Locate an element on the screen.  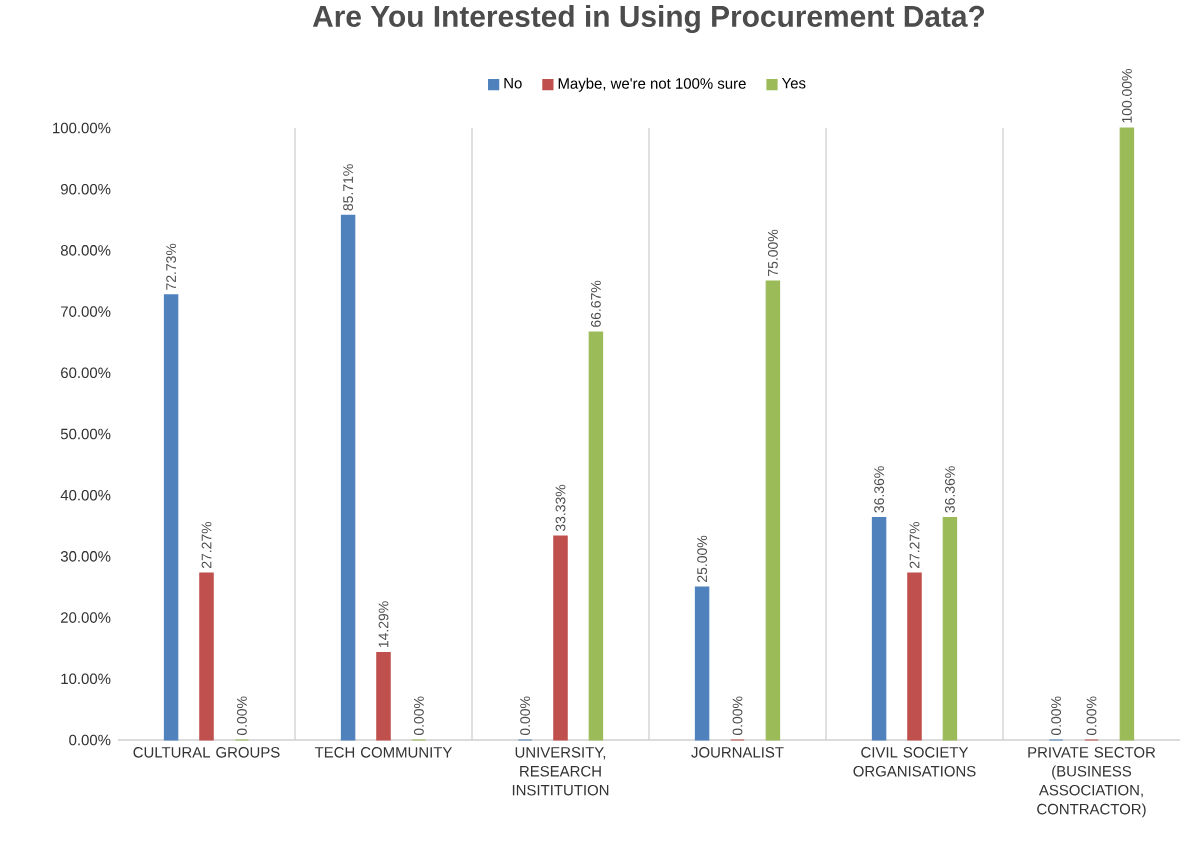
legend-label: Maybe, we're not 100% sure is located at coordinates (652, 84).